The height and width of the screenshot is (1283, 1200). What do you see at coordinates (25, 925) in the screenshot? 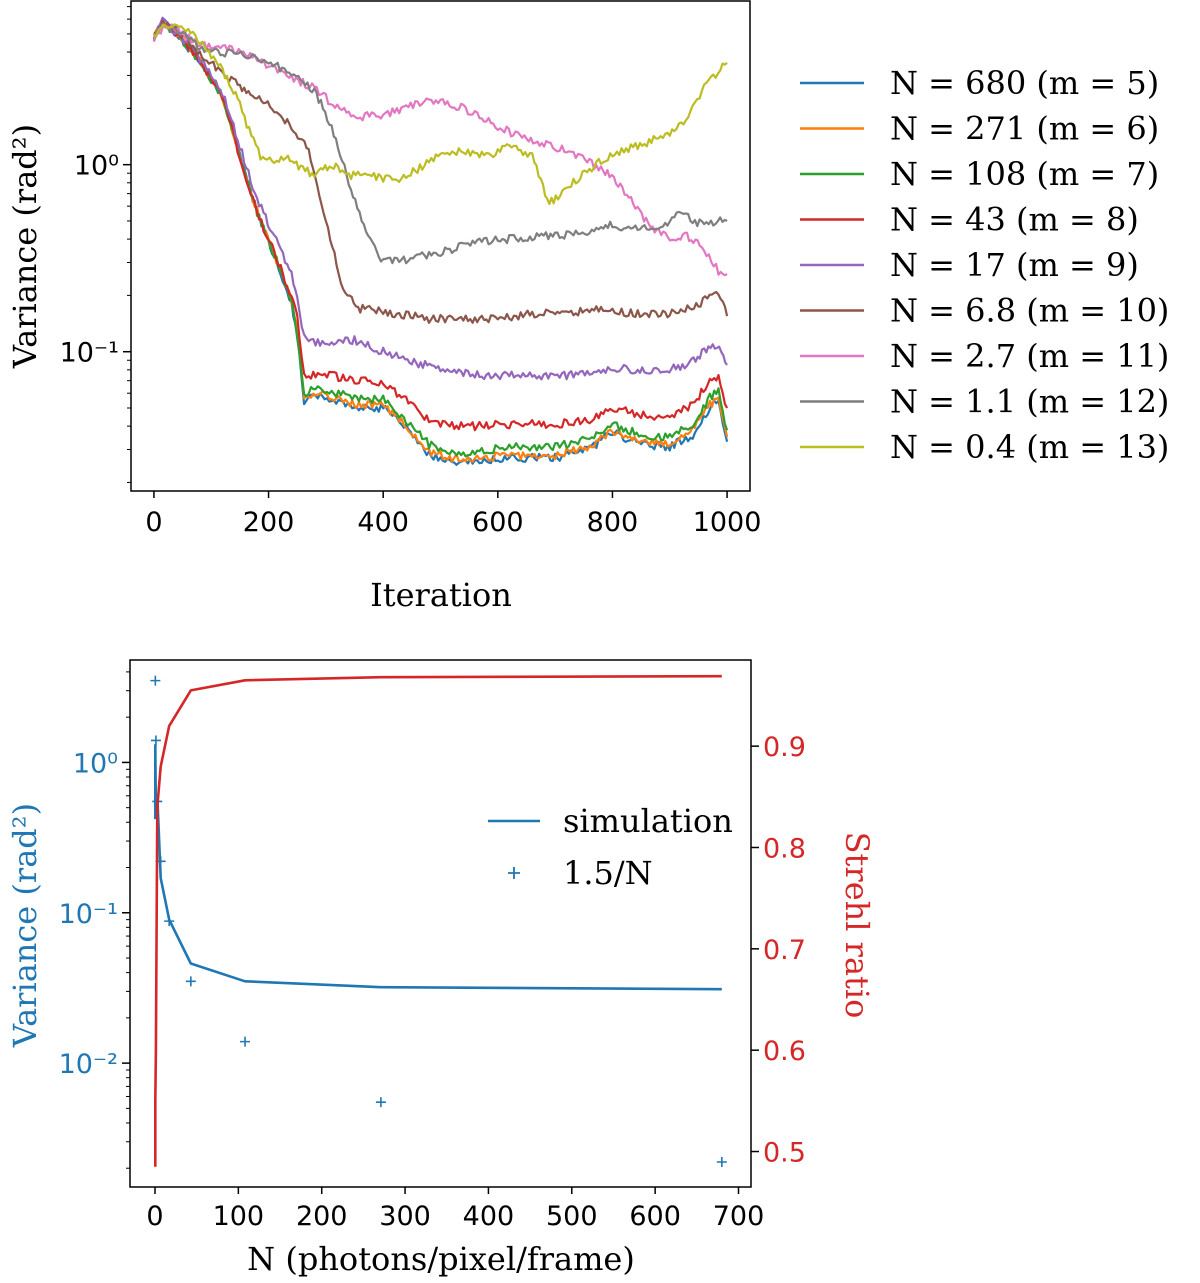
I see `chart-bottom-y-label: Variance (rad²)` at bounding box center [25, 925].